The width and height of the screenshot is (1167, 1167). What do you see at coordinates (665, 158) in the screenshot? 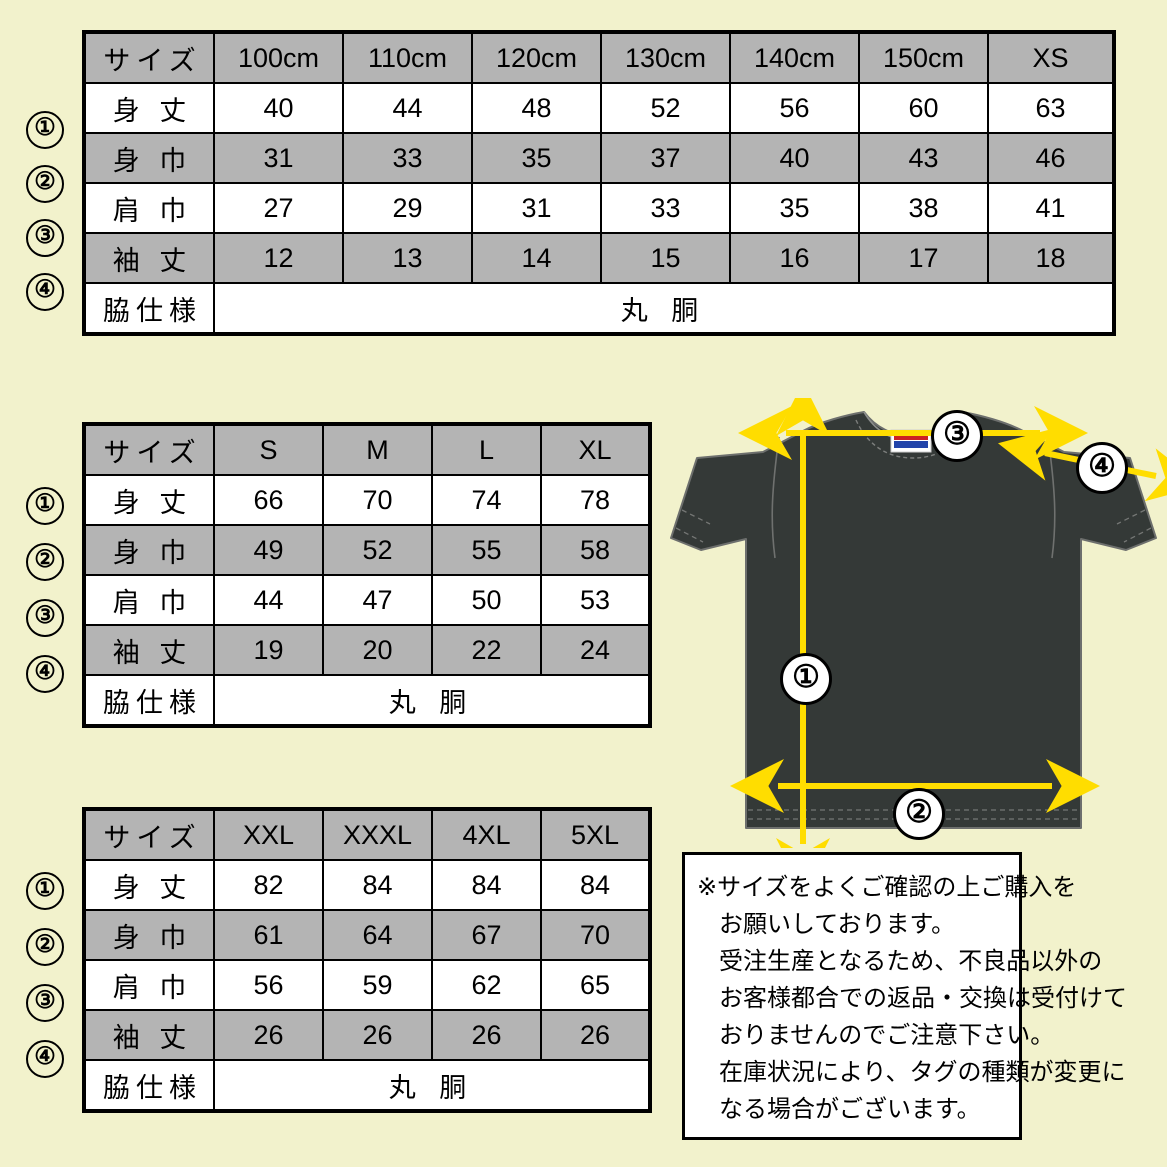
I see `cell-value: 37` at bounding box center [665, 158].